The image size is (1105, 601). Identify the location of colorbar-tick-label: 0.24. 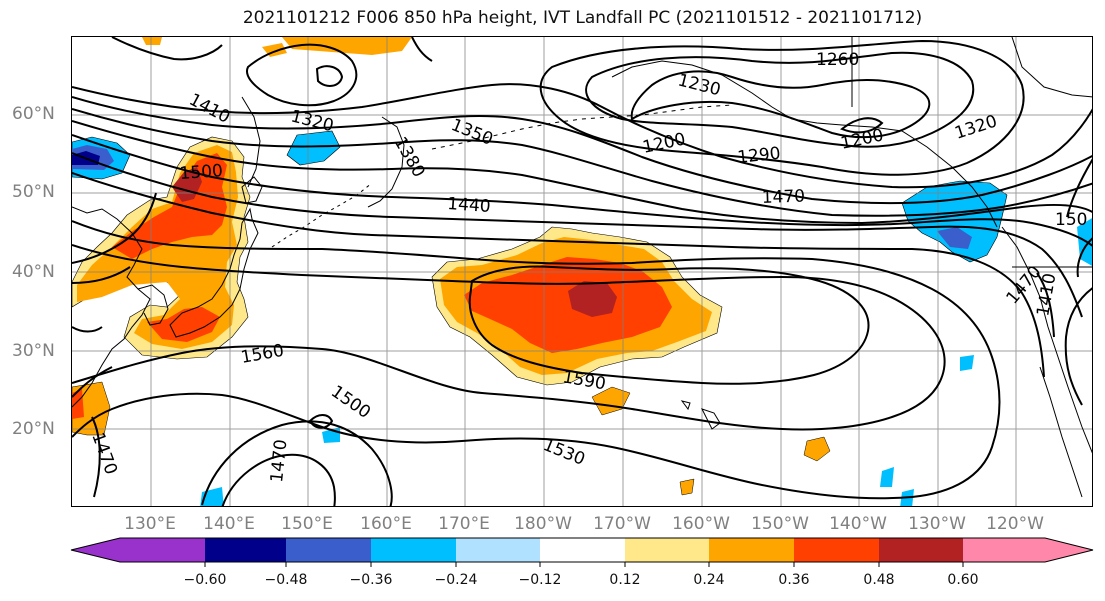
(709, 580).